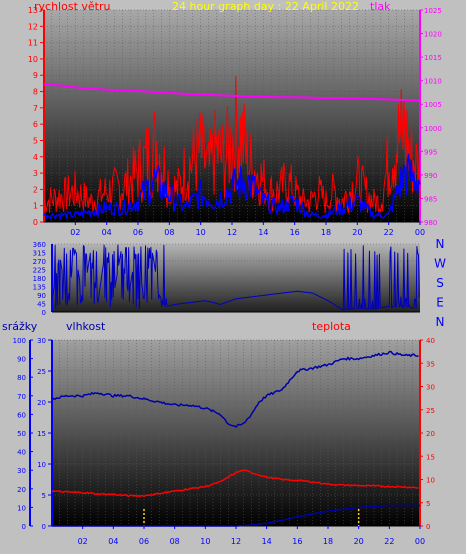  I want to click on humidity-tick-label: 25, so click(41, 372).